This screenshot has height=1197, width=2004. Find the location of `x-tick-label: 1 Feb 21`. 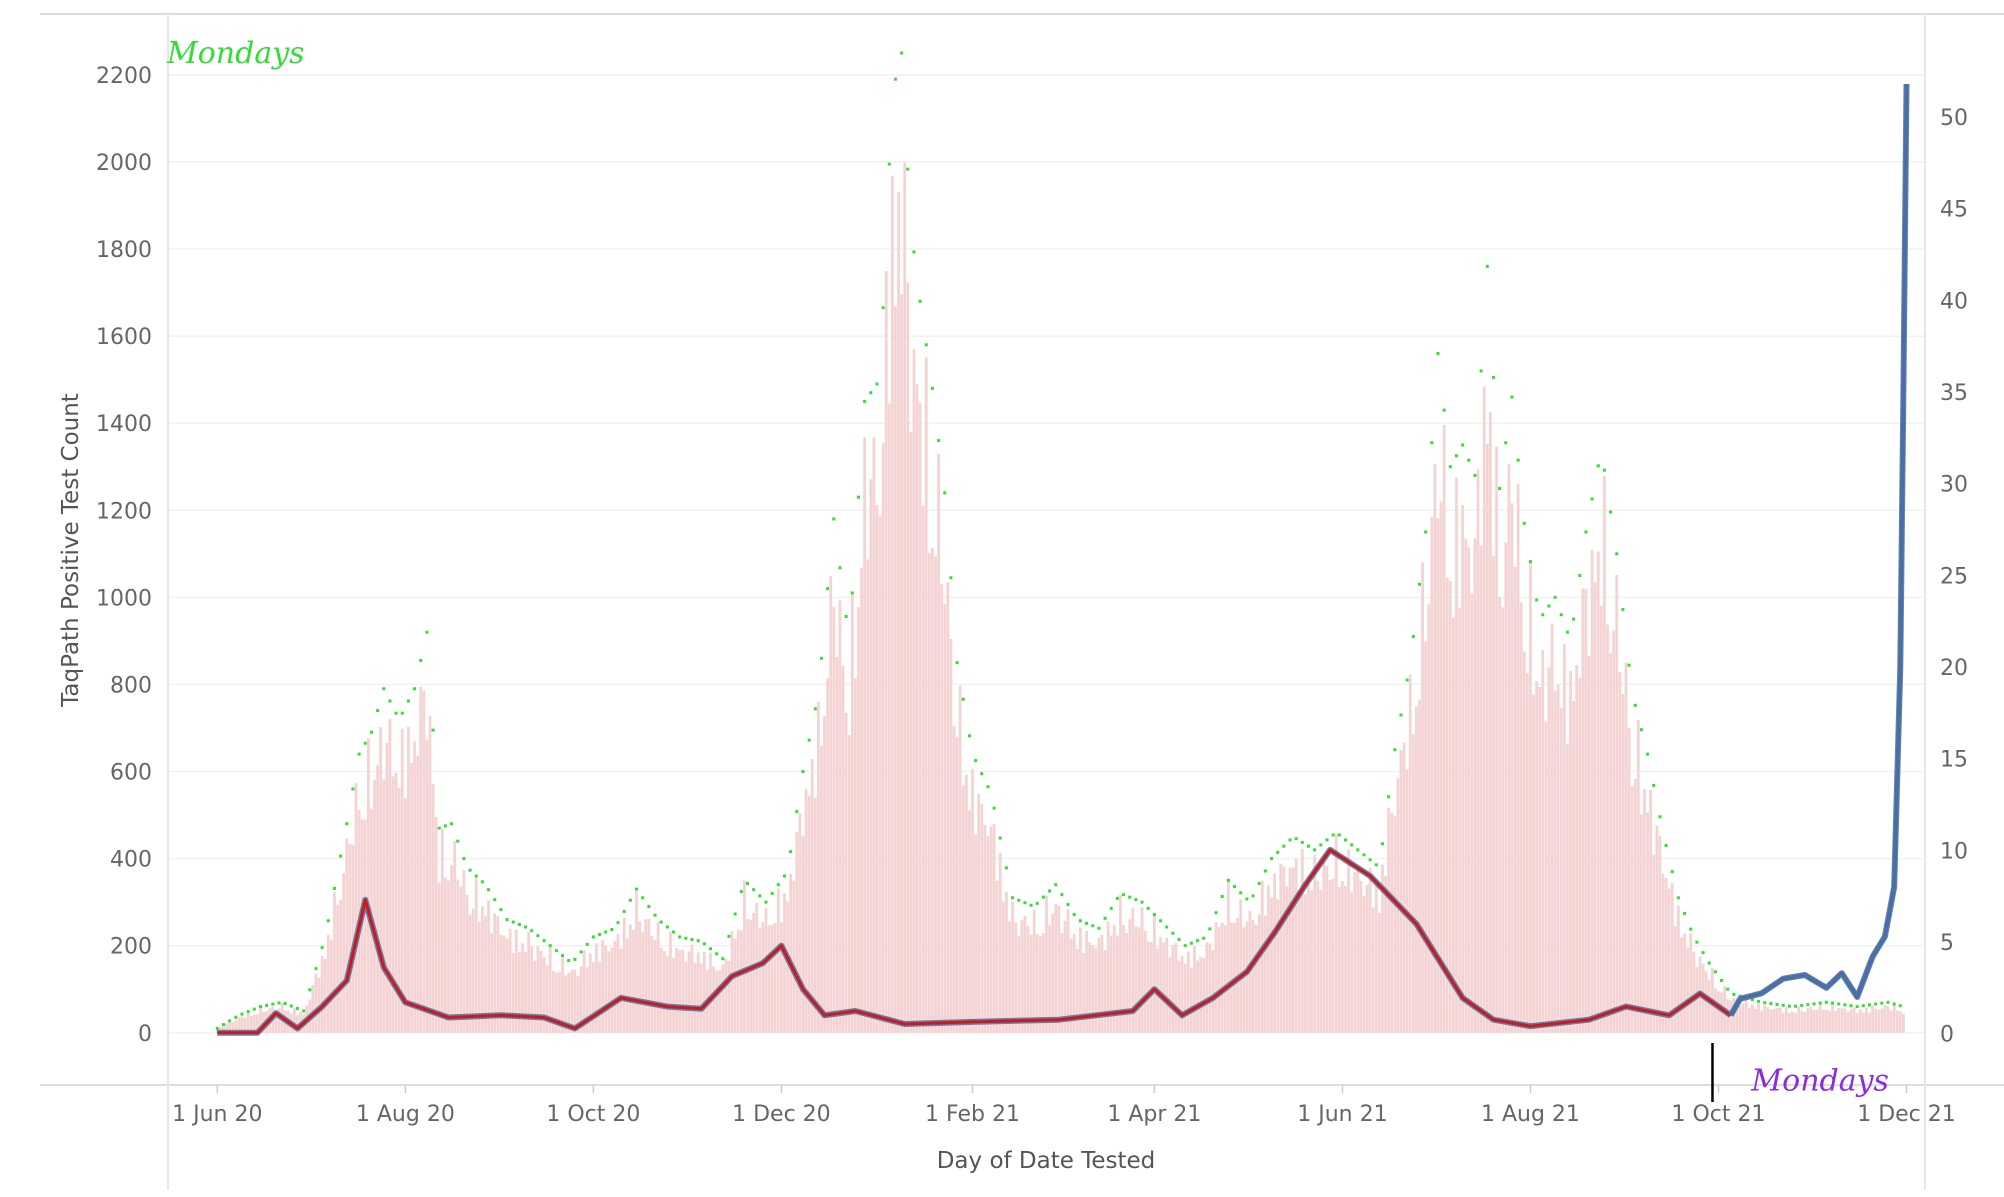

x-tick-label: 1 Feb 21 is located at coordinates (972, 1114).